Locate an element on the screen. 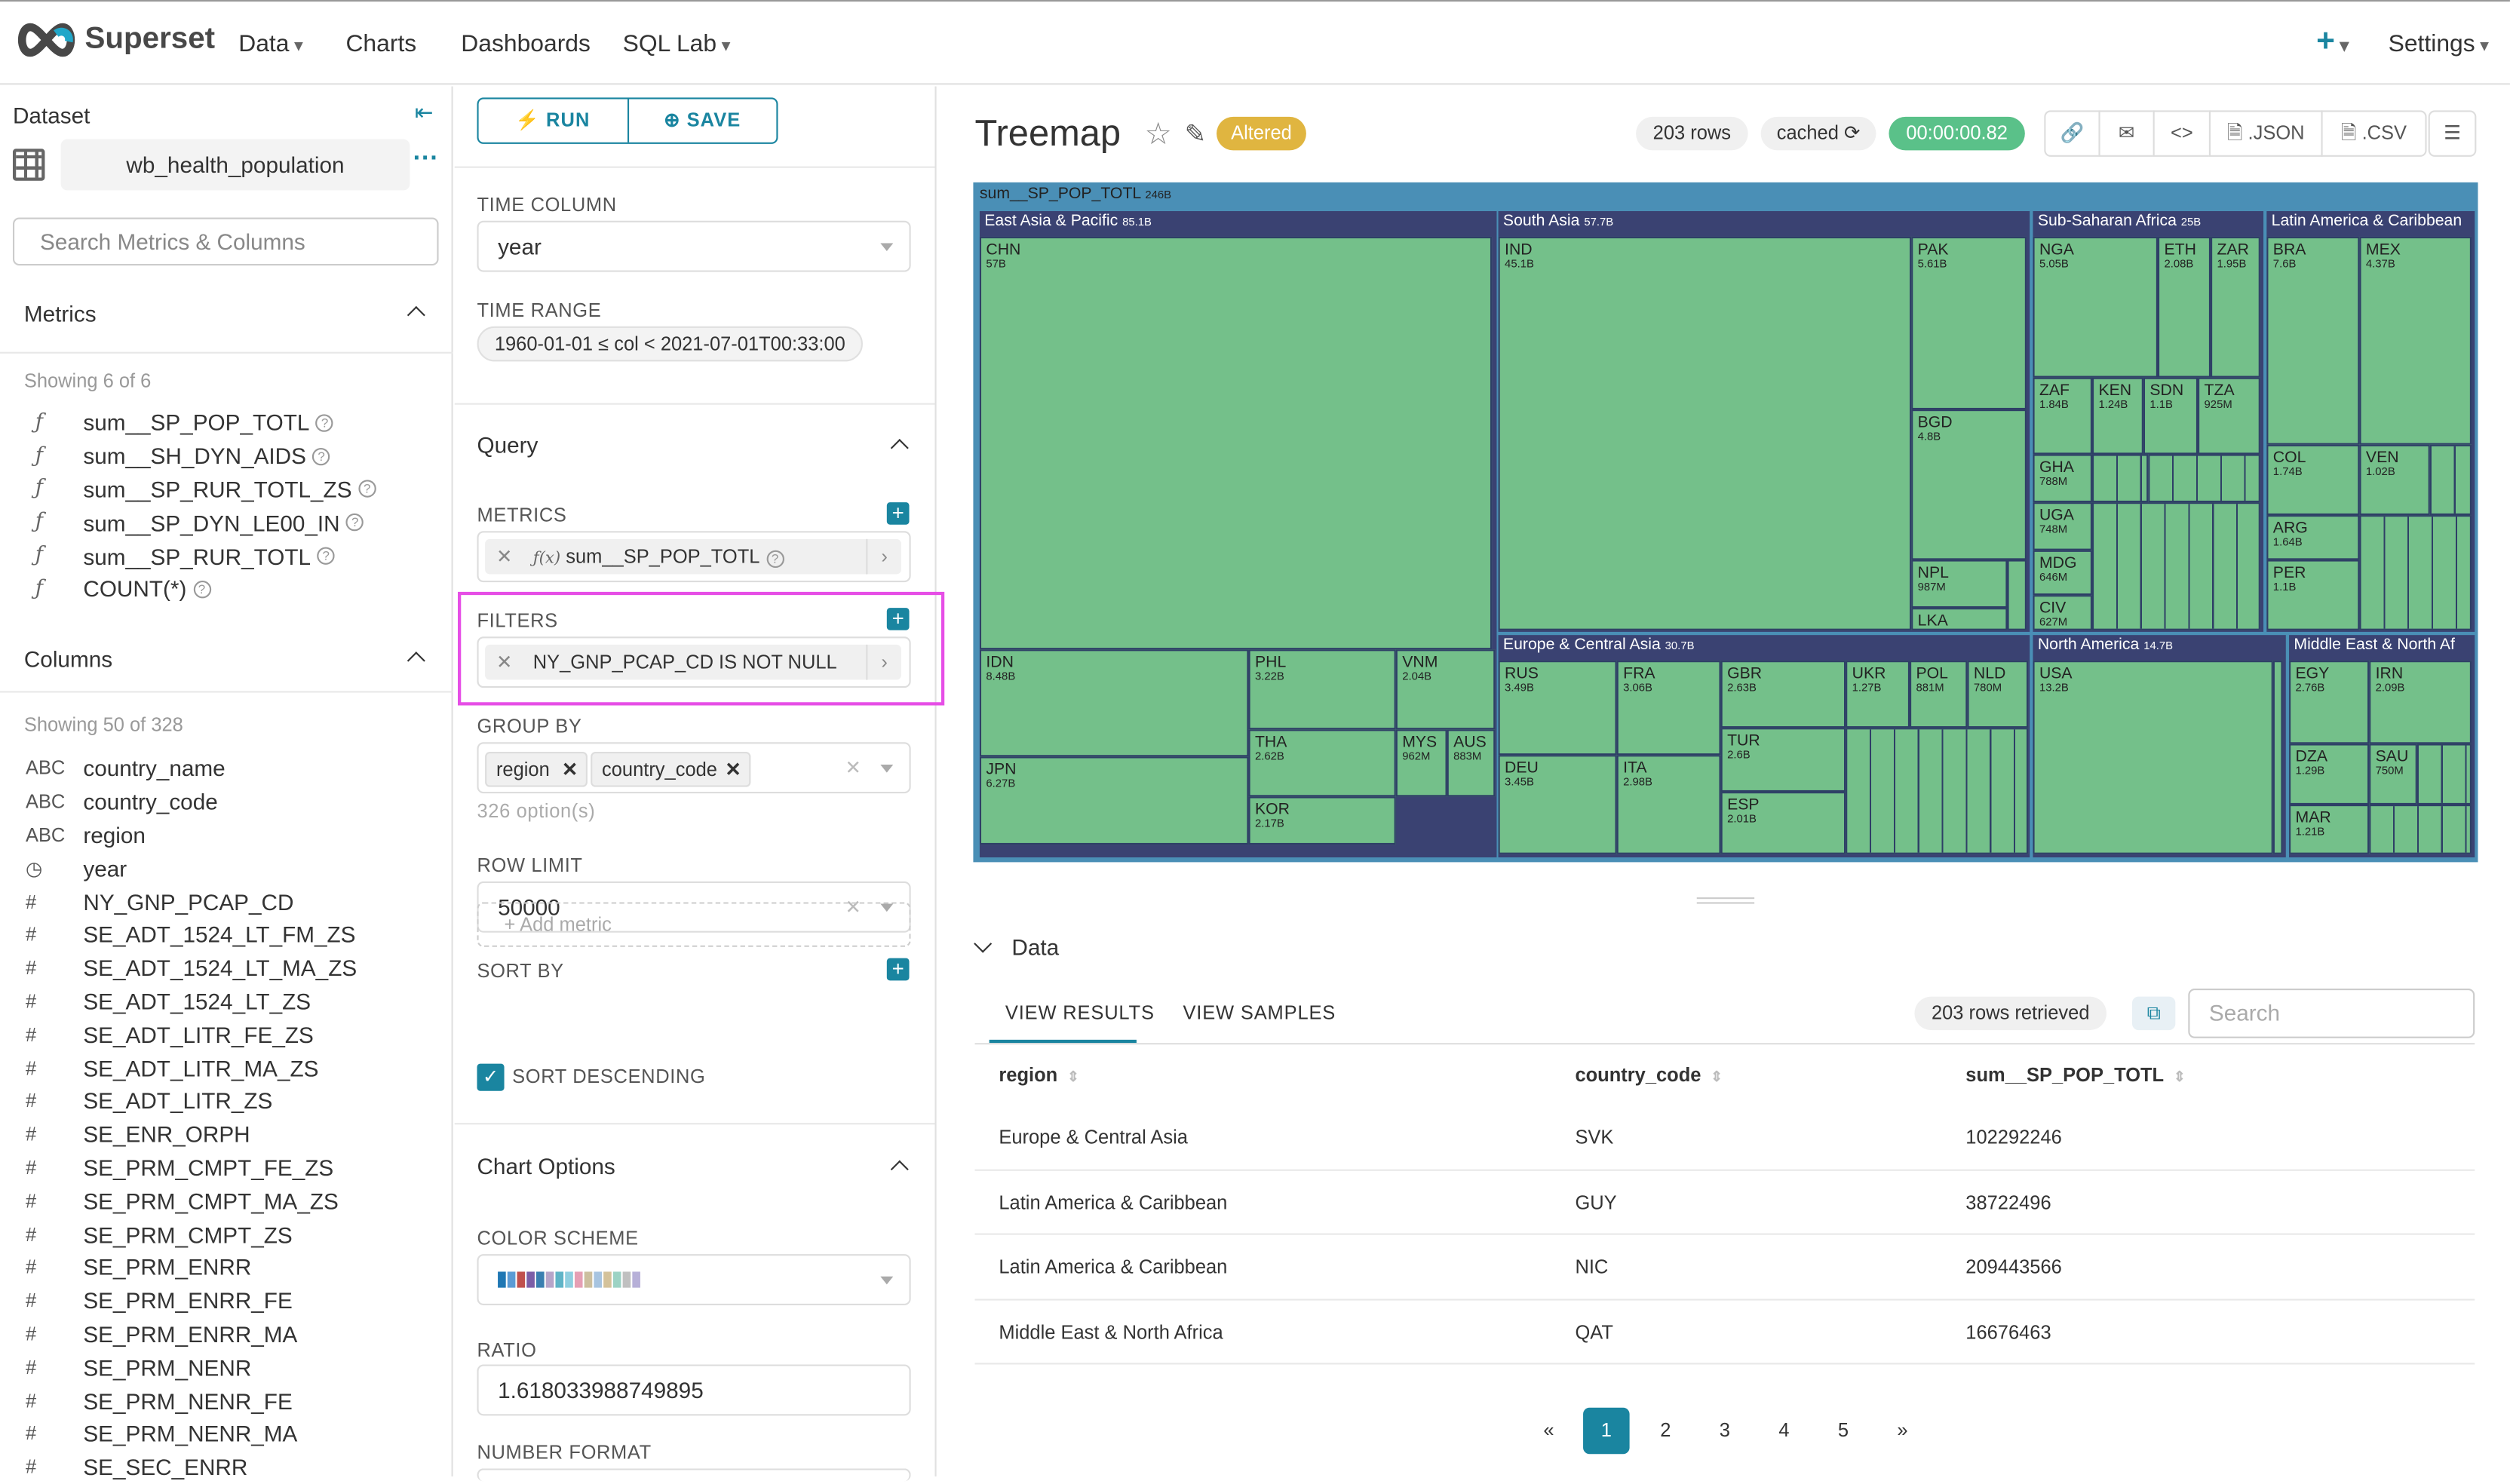 The height and width of the screenshot is (1484, 2510). page-prev-button: « is located at coordinates (1548, 1430).